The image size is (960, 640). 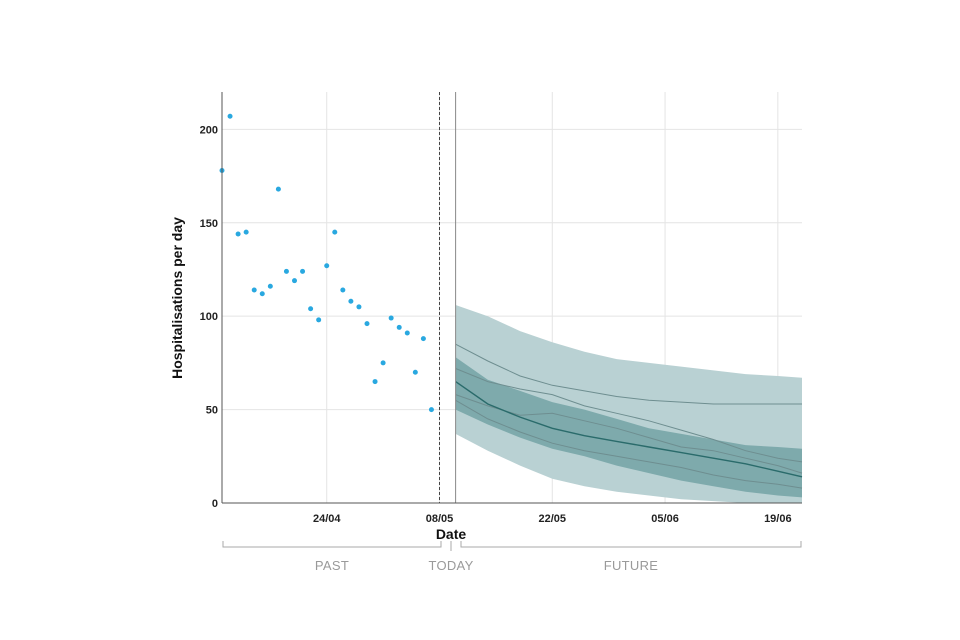 What do you see at coordinates (212, 411) in the screenshot?
I see `y-tick-label: 50` at bounding box center [212, 411].